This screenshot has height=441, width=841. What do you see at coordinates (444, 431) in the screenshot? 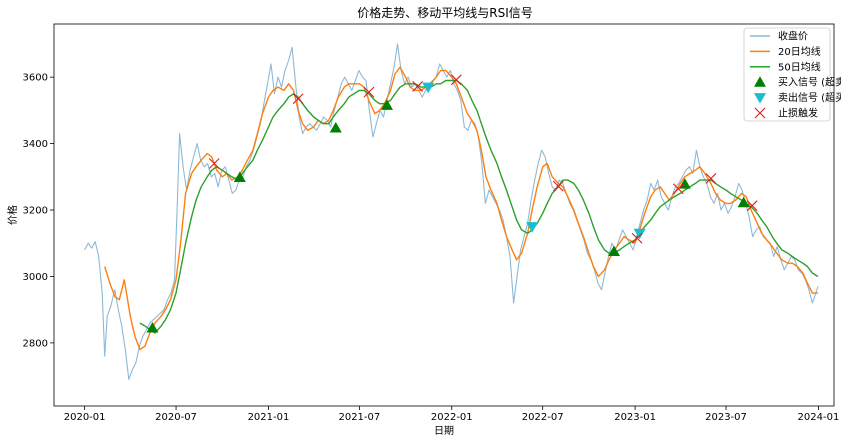
I see `x-axis-title: 日期` at bounding box center [444, 431].